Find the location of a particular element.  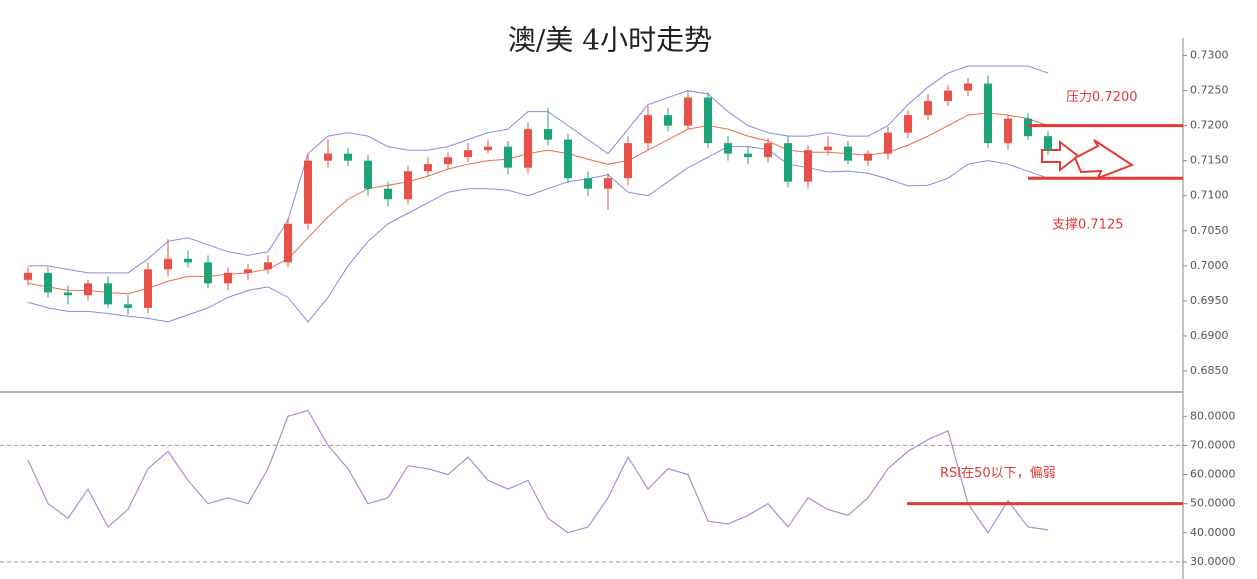

y-tick-label: 0.7250 is located at coordinates (1209, 90).